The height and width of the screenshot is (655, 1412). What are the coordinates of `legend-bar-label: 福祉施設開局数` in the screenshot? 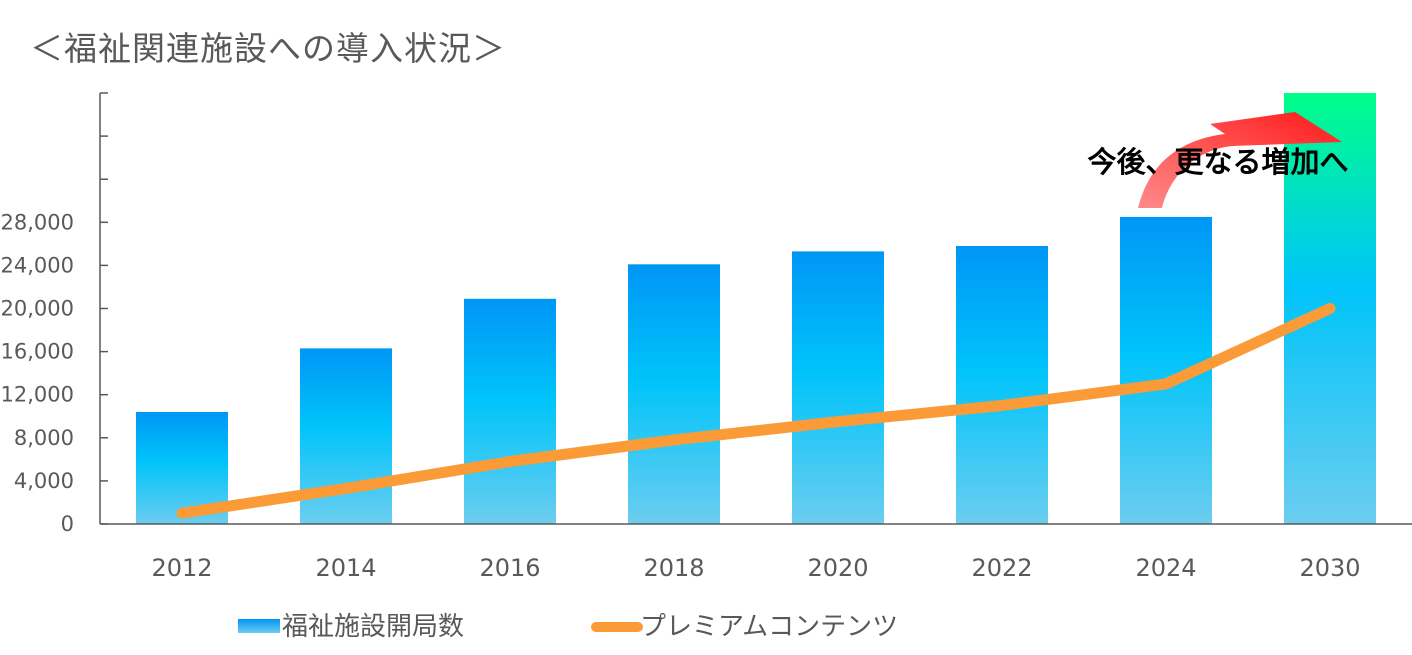 It's located at (373, 627).